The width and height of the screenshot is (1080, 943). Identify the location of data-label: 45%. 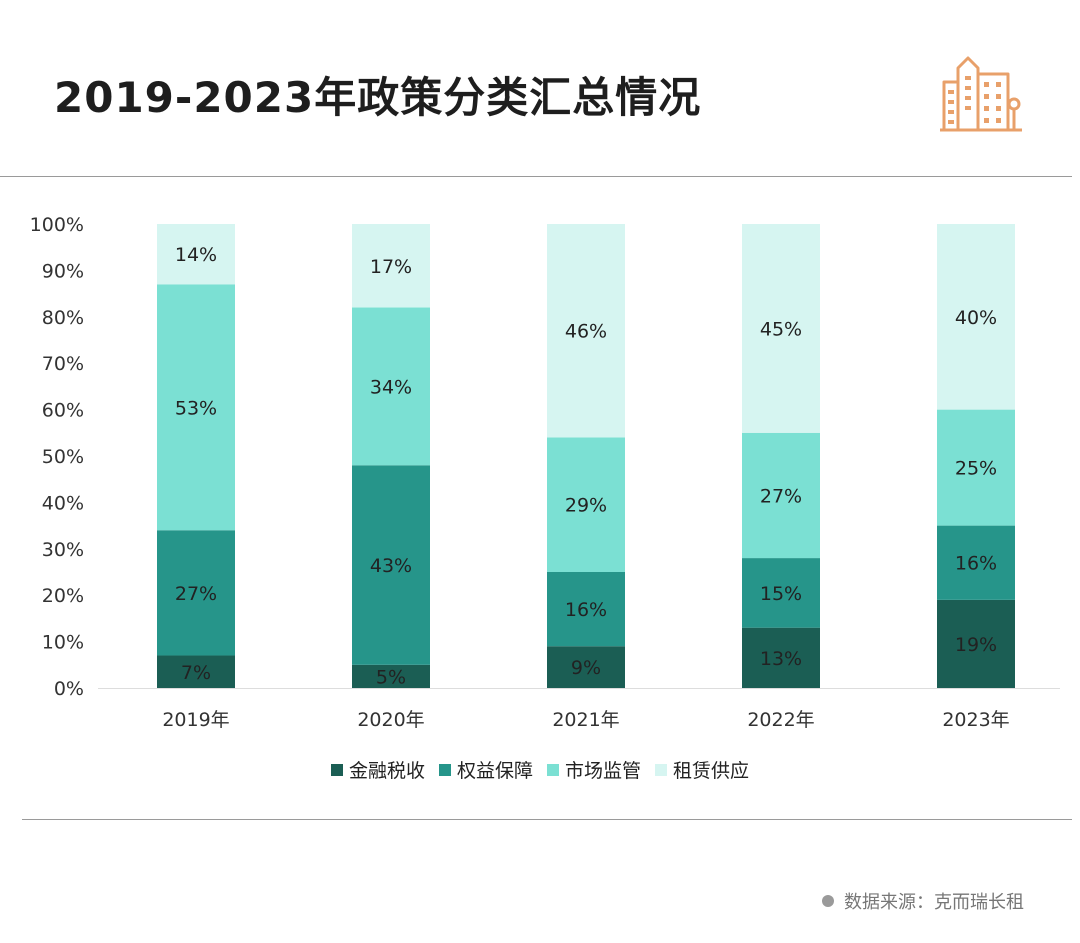
(781, 329).